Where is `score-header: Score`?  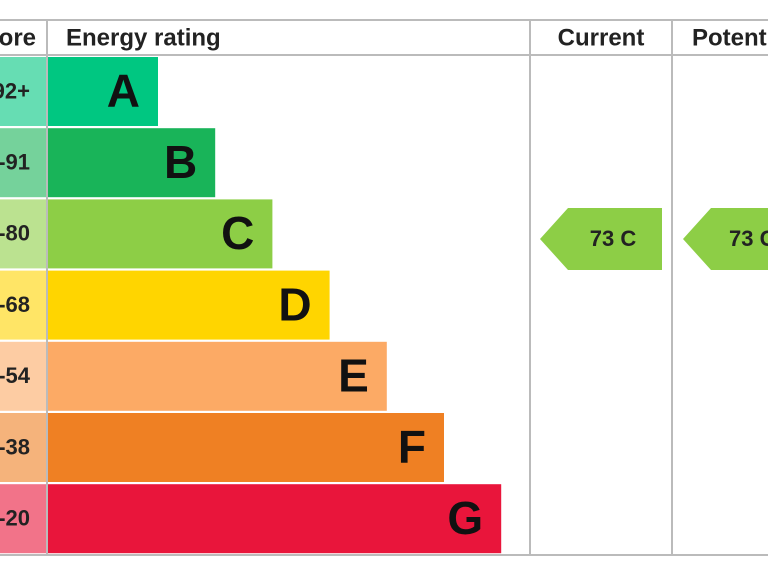 score-header: Score is located at coordinates (18, 37).